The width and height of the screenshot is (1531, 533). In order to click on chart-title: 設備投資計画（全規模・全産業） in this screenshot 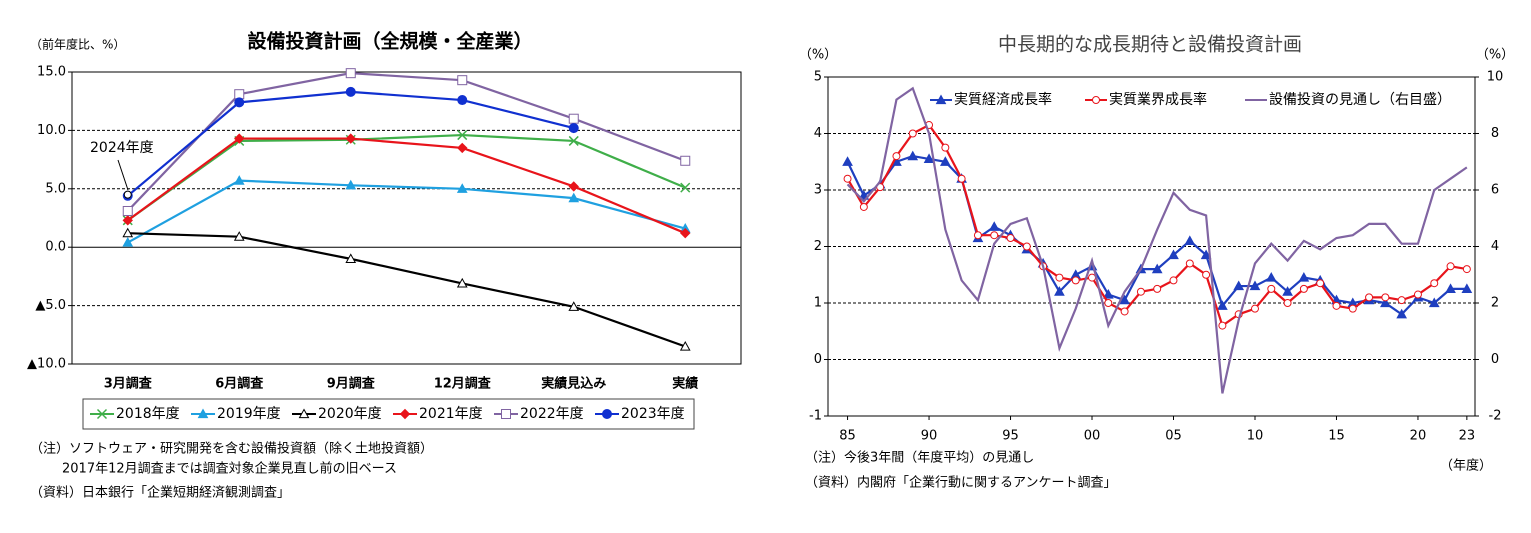, I will do `click(389, 41)`.